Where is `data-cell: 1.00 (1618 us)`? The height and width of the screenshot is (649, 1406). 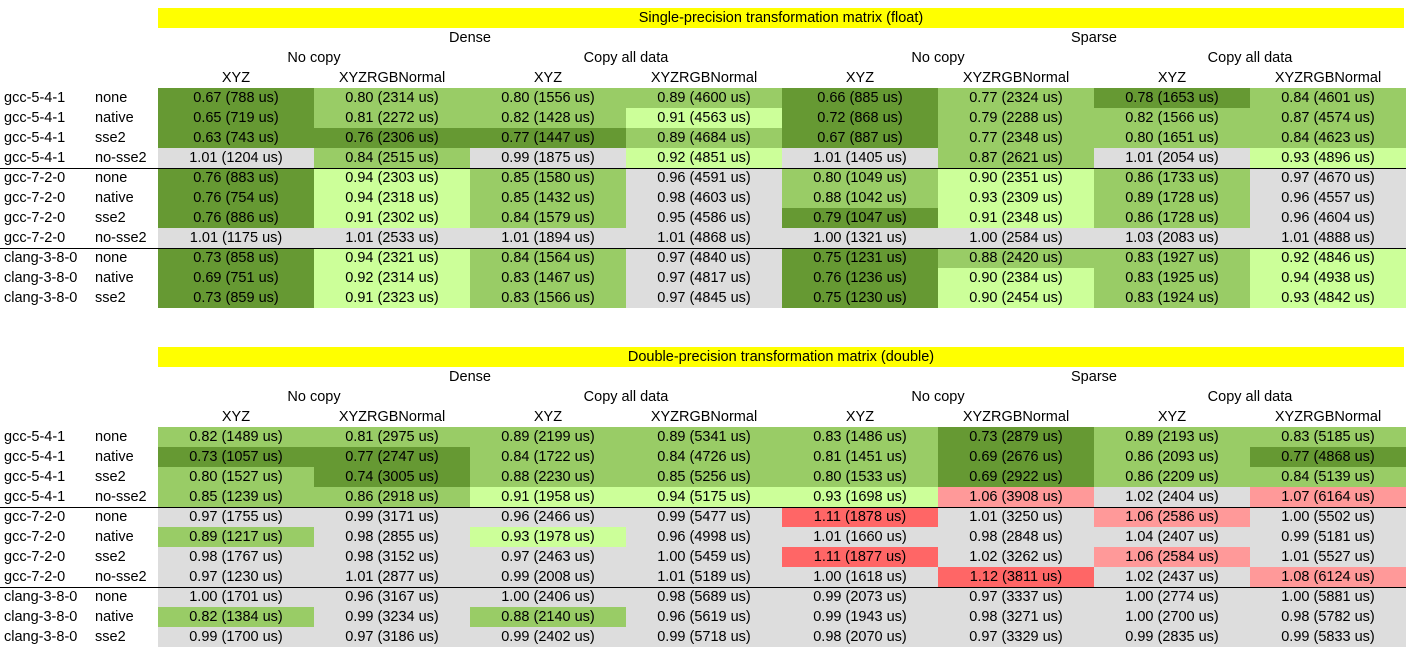 data-cell: 1.00 (1618 us) is located at coordinates (860, 577).